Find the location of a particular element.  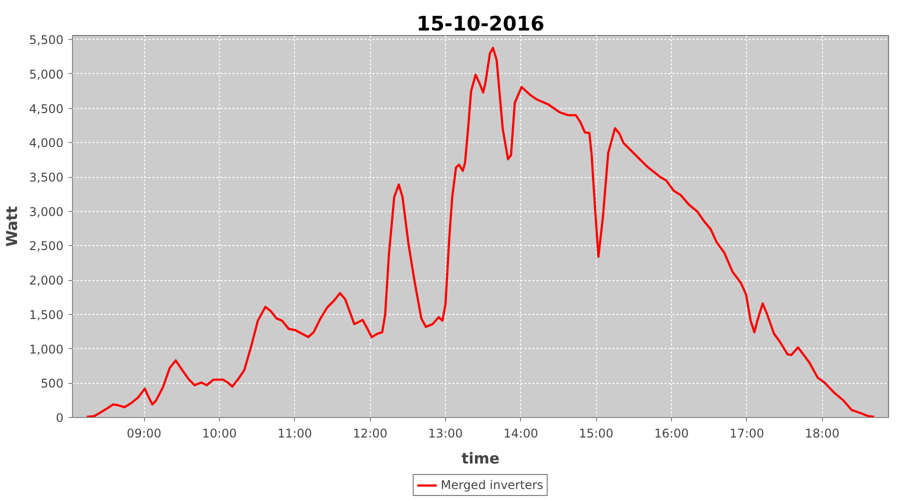

y-tick-label: 3,500 is located at coordinates (46, 177).